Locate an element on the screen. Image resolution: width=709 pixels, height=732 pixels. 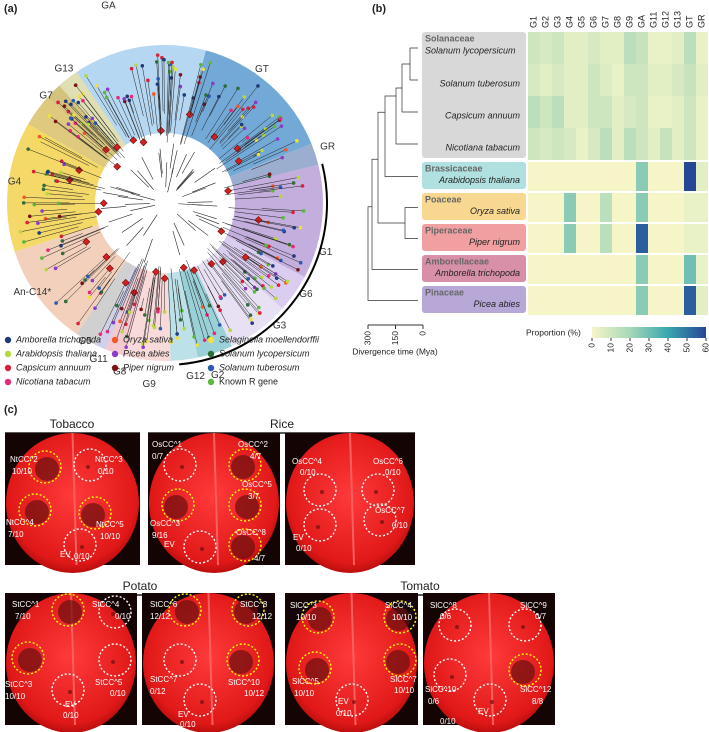
construct-label: StCC^7 is located at coordinates (164, 679).